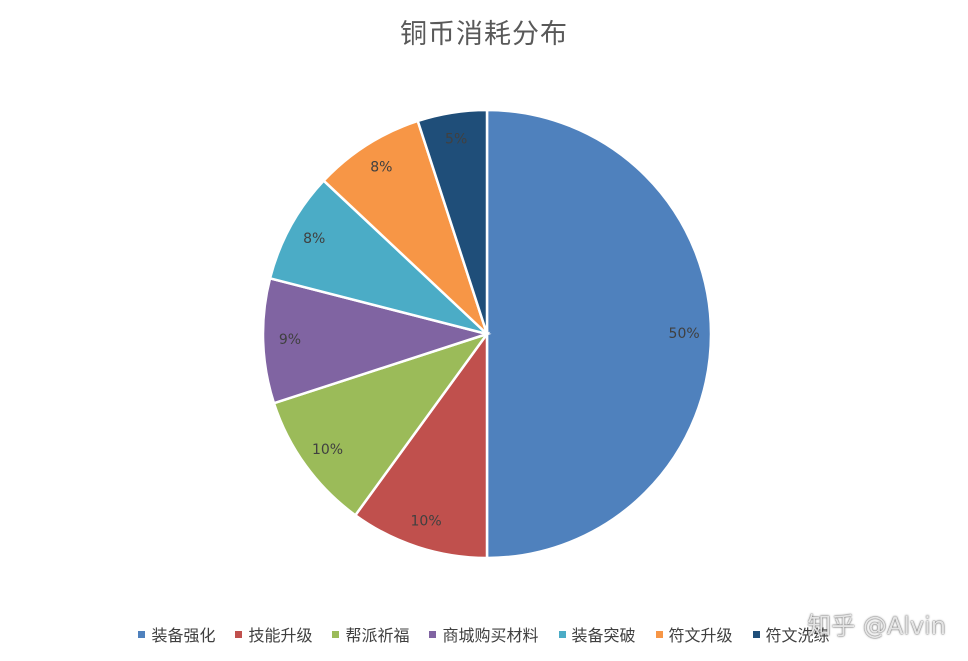 The height and width of the screenshot is (661, 968). Describe the element at coordinates (603, 635) in the screenshot. I see `legend-label: 装备突破` at that location.